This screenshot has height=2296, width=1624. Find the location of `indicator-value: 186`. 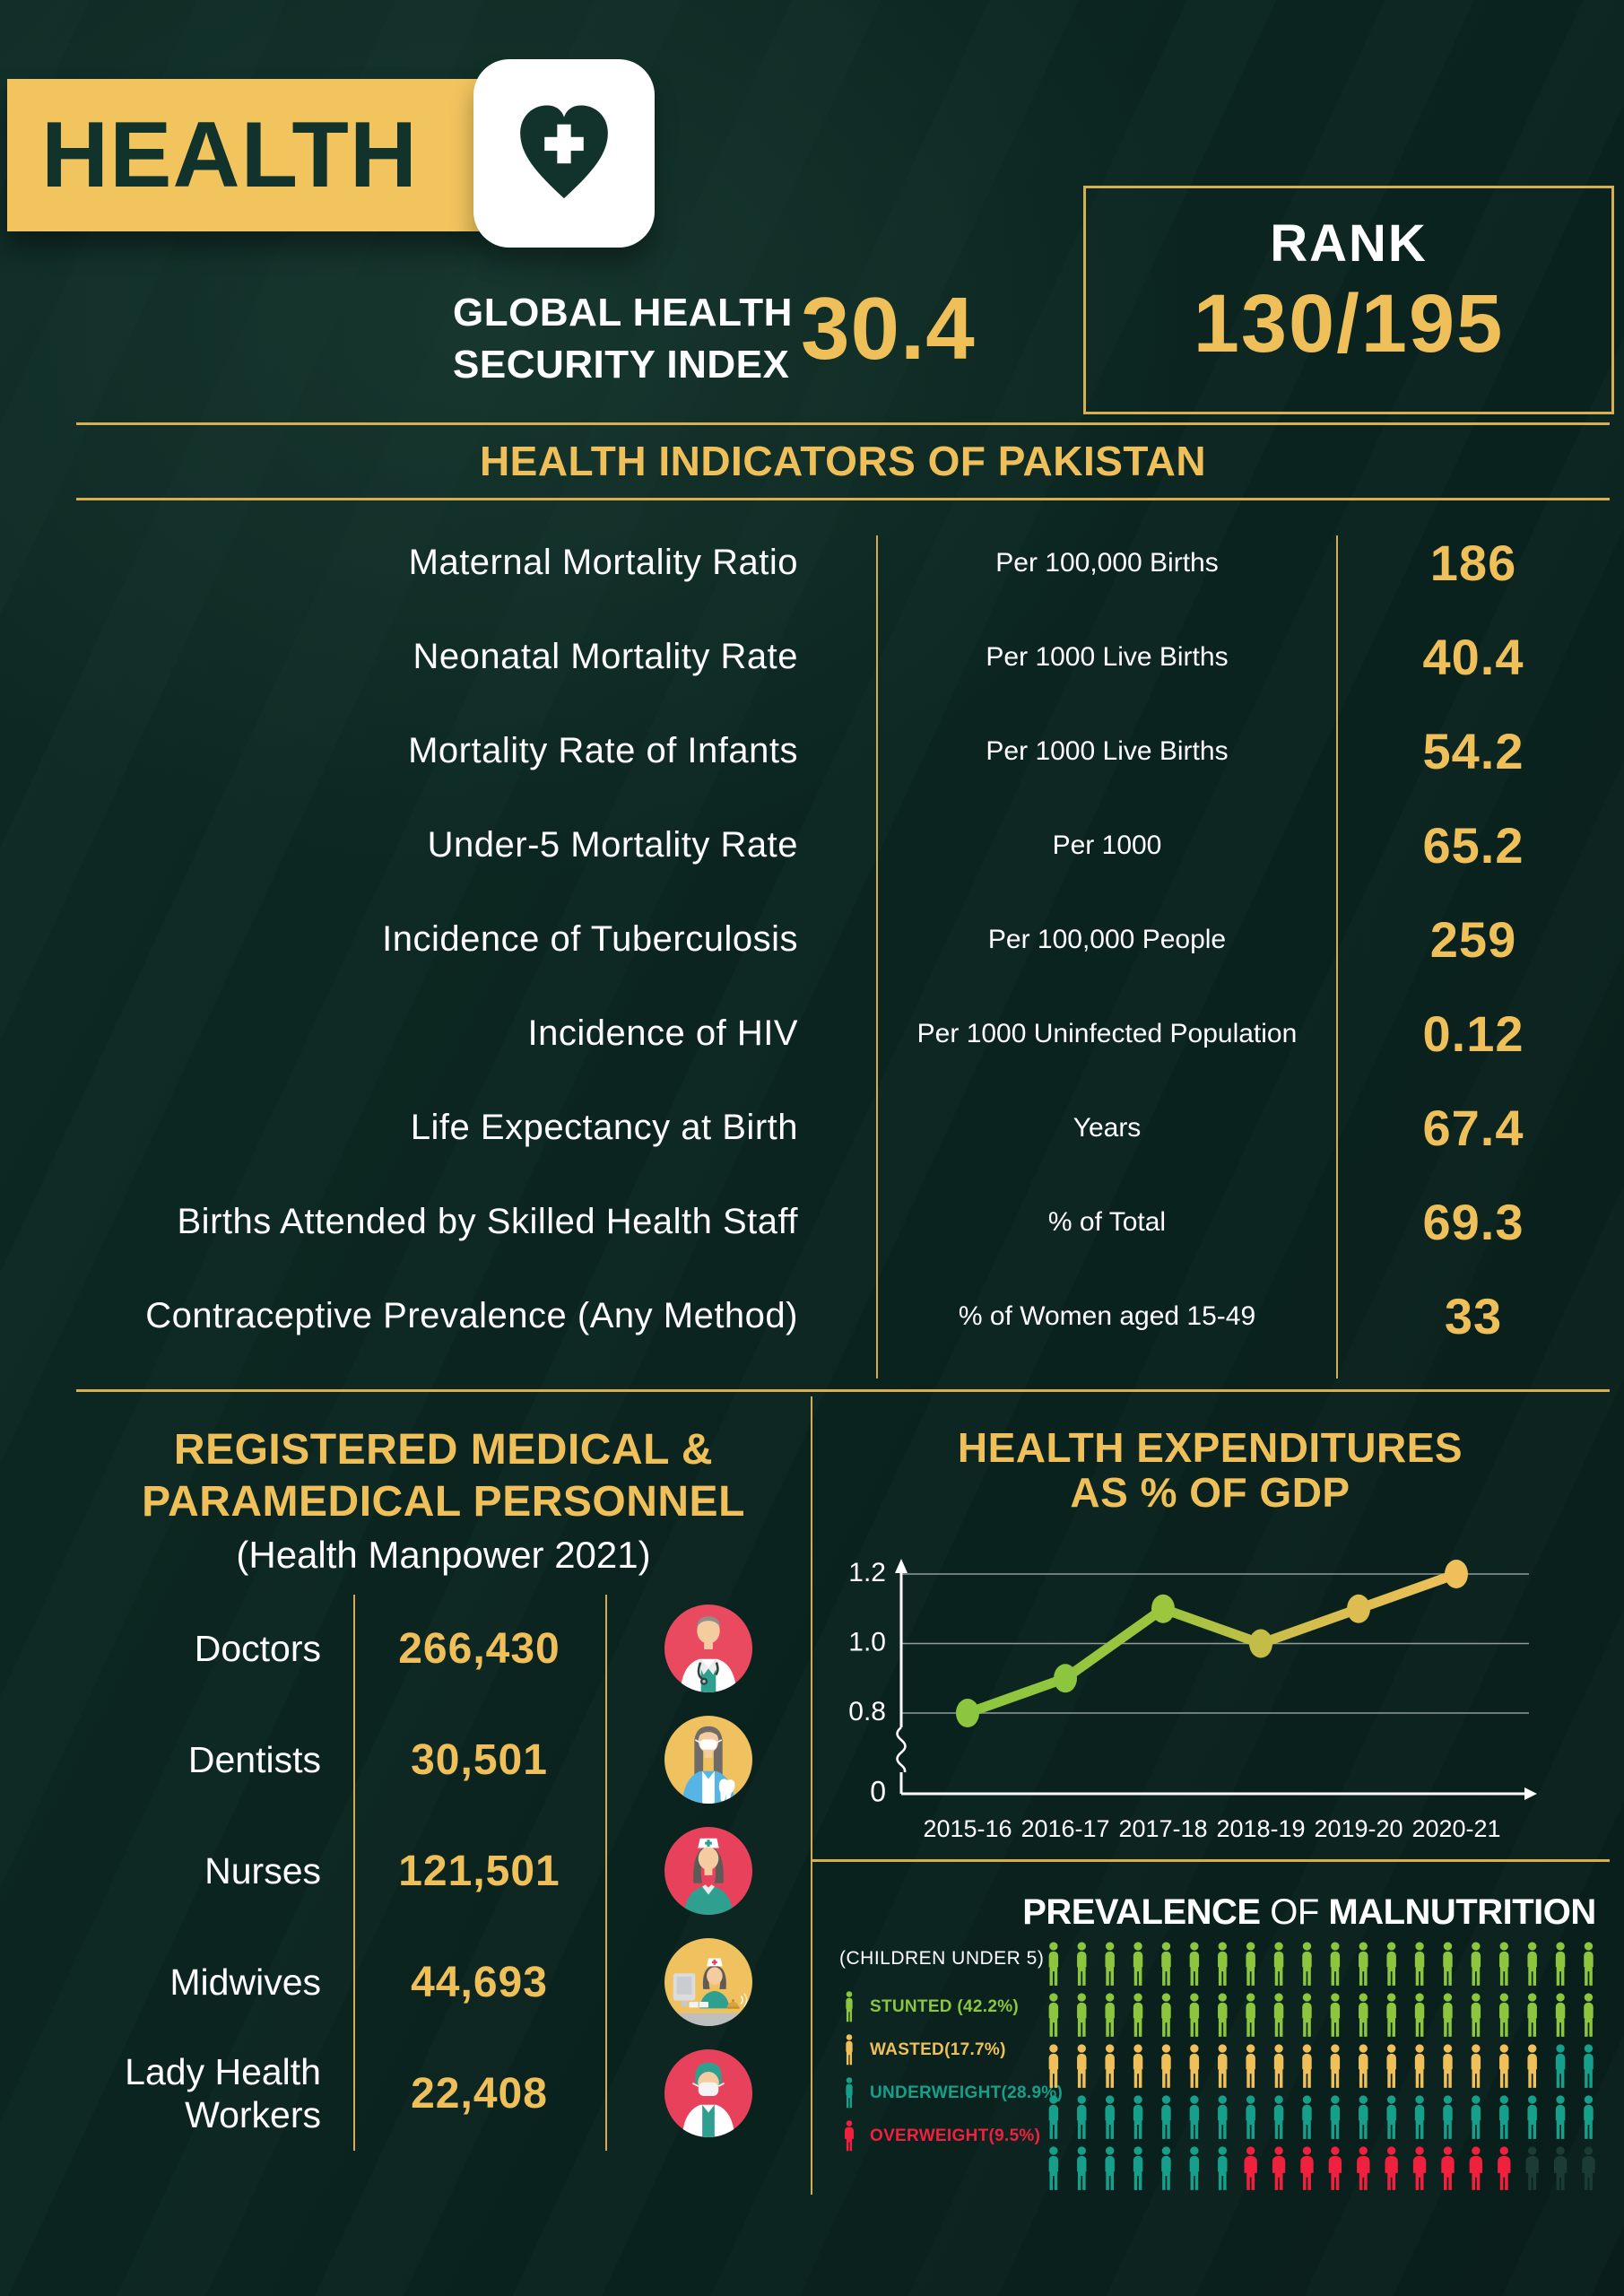

indicator-value: 186 is located at coordinates (1473, 563).